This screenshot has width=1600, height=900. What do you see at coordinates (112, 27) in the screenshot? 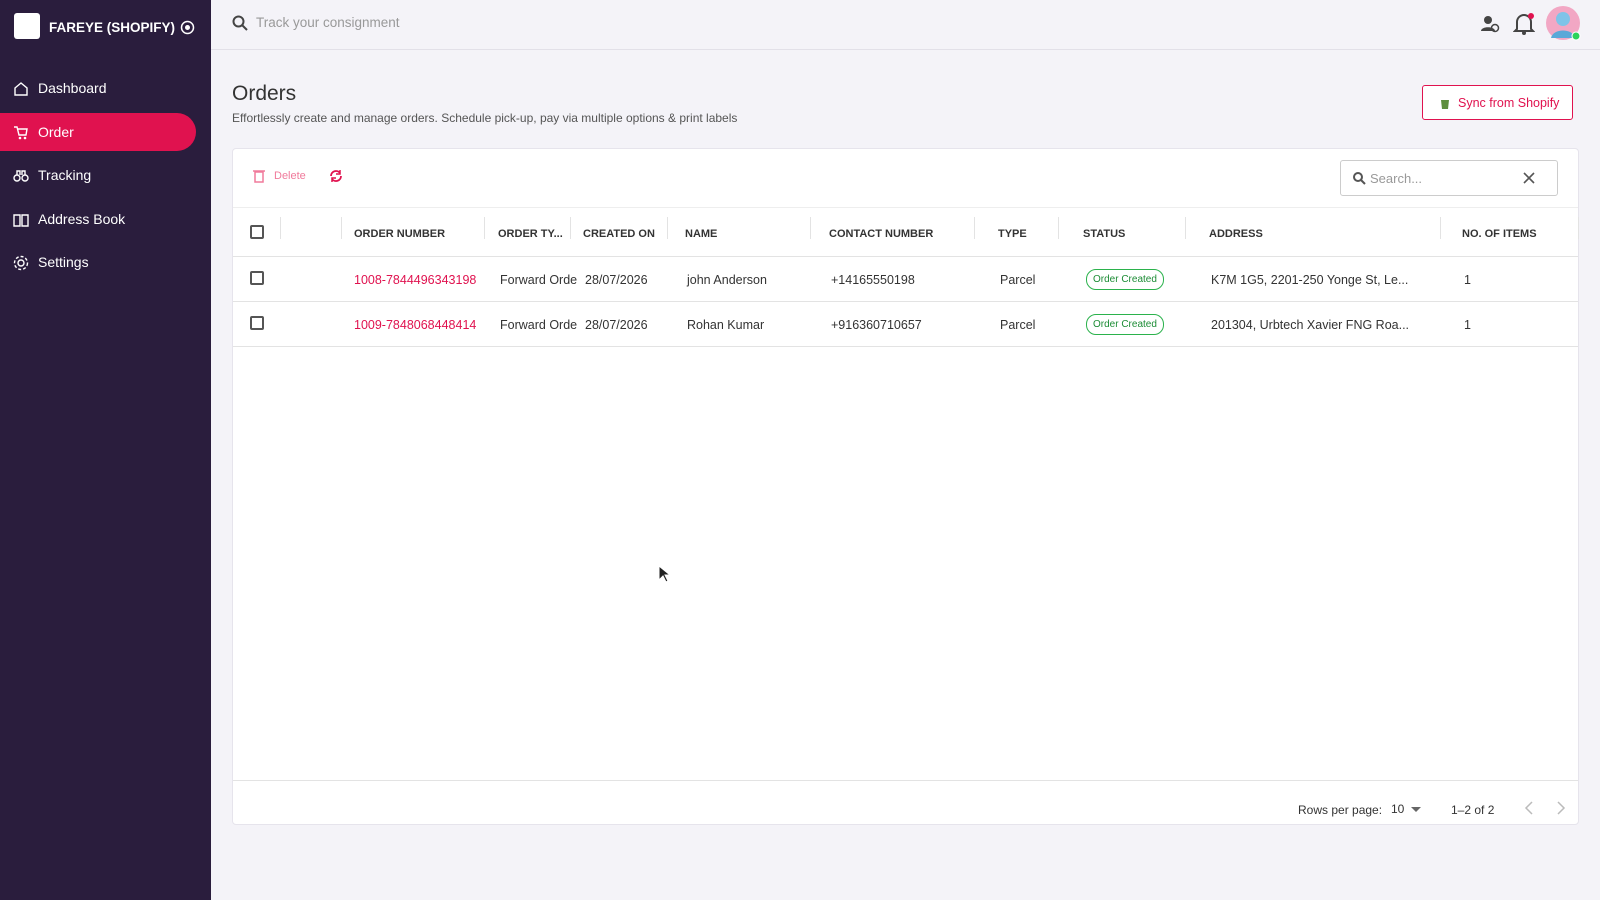
I see `brand: FAREYE (SHOPIFY)` at bounding box center [112, 27].